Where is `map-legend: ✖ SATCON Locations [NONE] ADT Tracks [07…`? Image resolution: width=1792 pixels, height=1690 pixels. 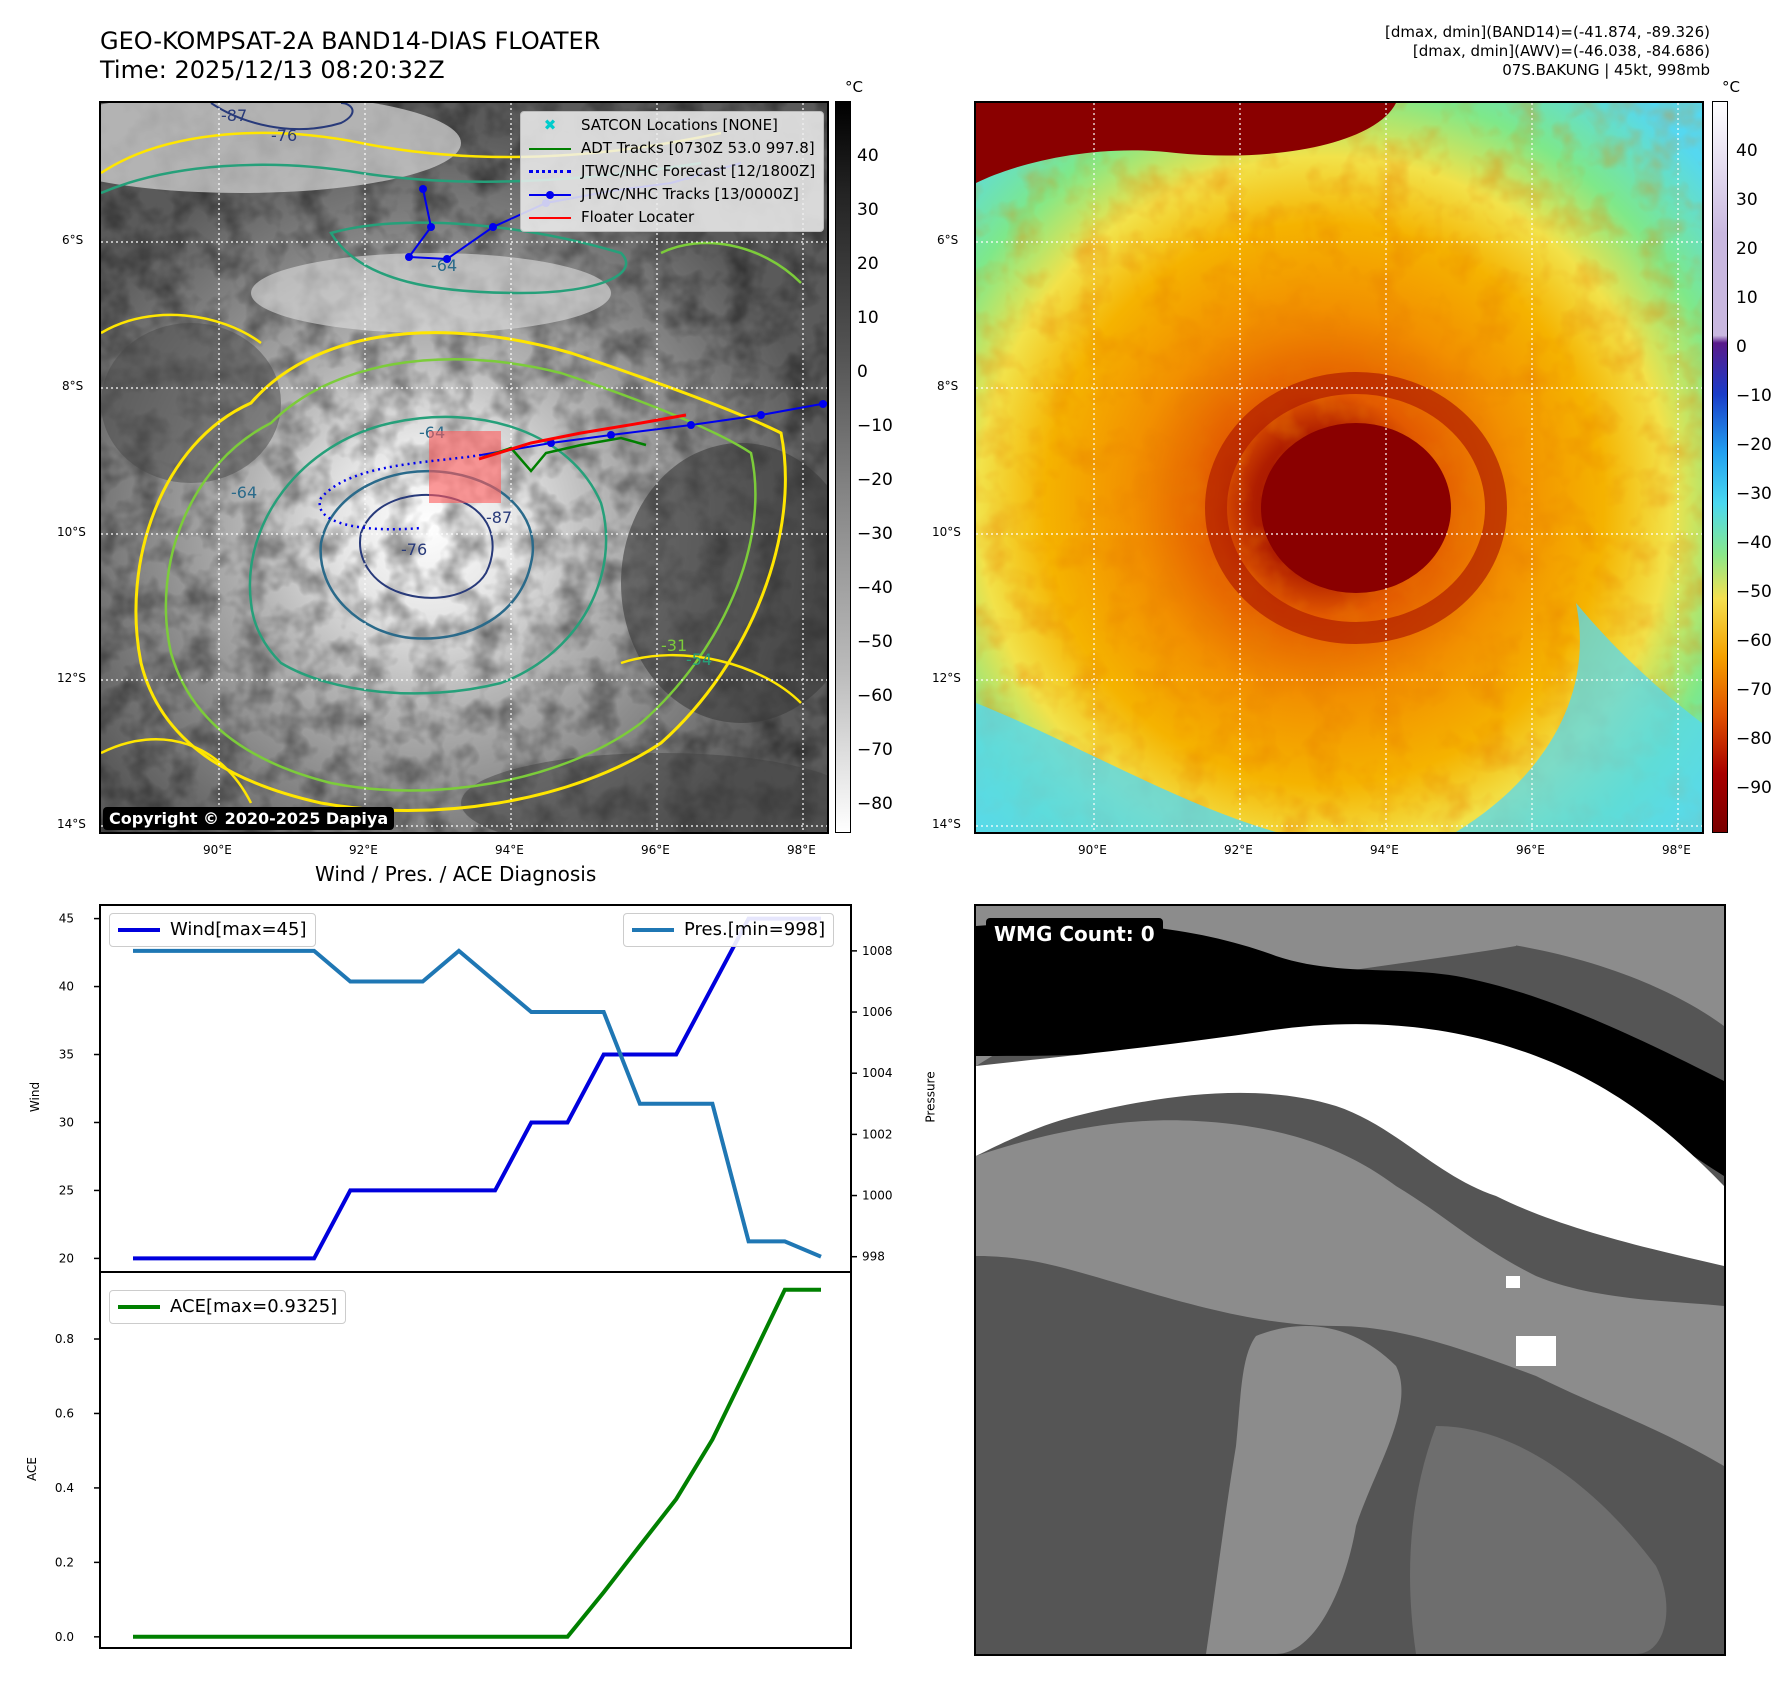
map-legend: ✖ SATCON Locations [NONE] ADT Tracks [07… is located at coordinates (672, 171).